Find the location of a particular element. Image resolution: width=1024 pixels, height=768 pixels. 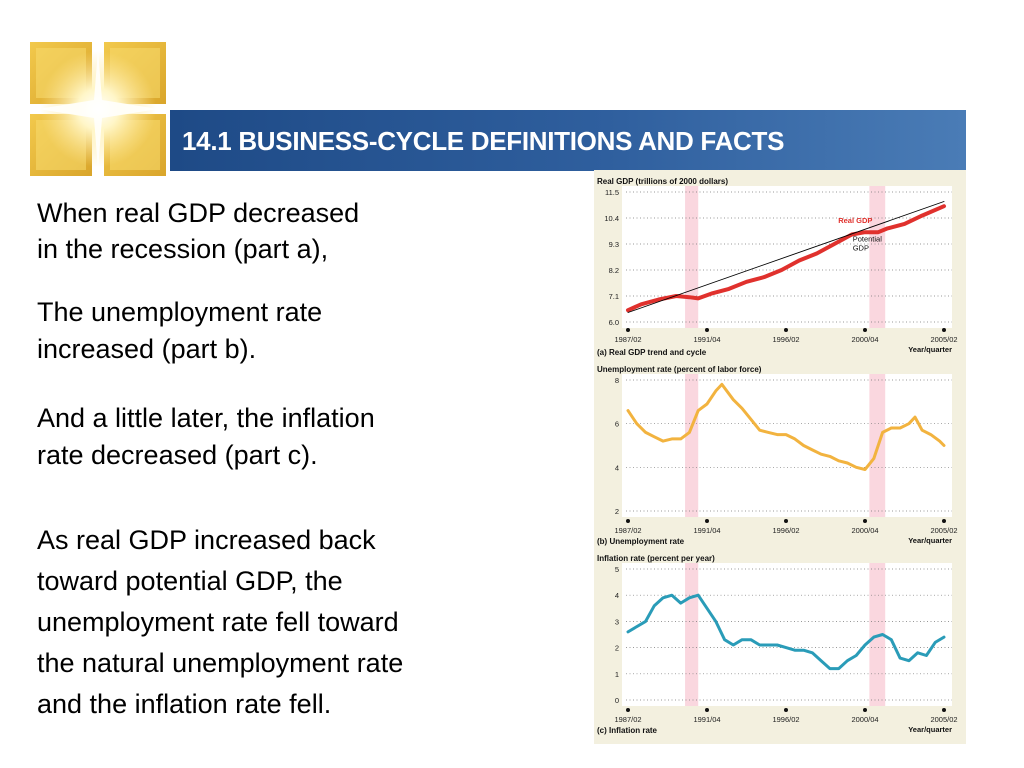

y-tick-label: 5 is located at coordinates (617, 569).